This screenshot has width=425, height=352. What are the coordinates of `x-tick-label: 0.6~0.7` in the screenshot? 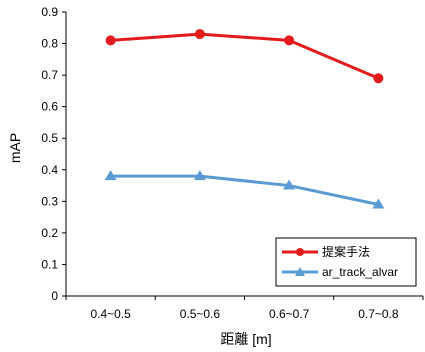 It's located at (289, 314).